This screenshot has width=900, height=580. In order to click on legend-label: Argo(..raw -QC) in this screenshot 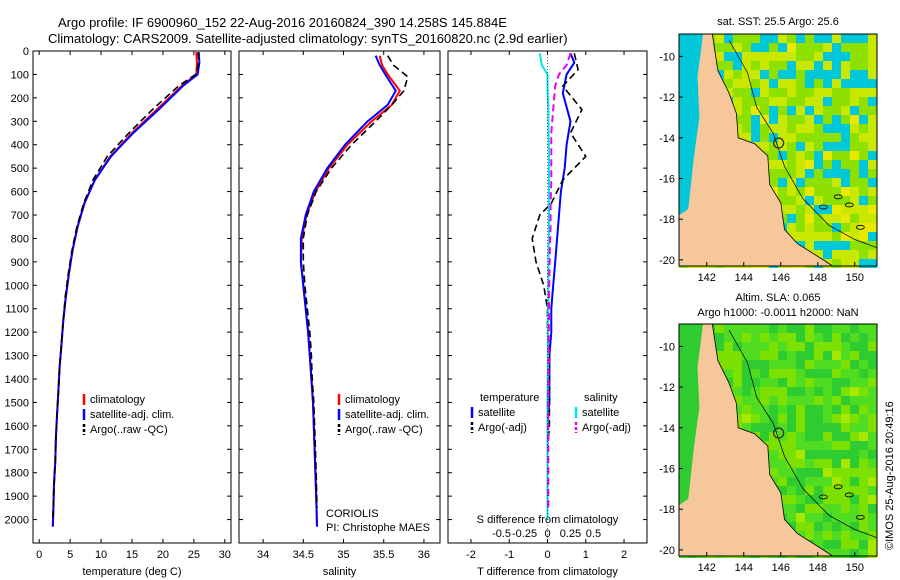, I will do `click(129, 430)`.